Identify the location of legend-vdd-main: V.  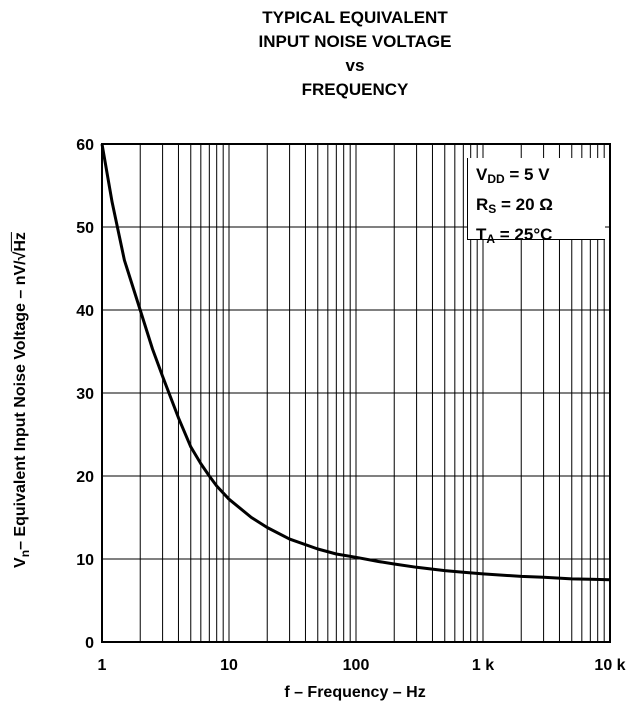
(482, 174).